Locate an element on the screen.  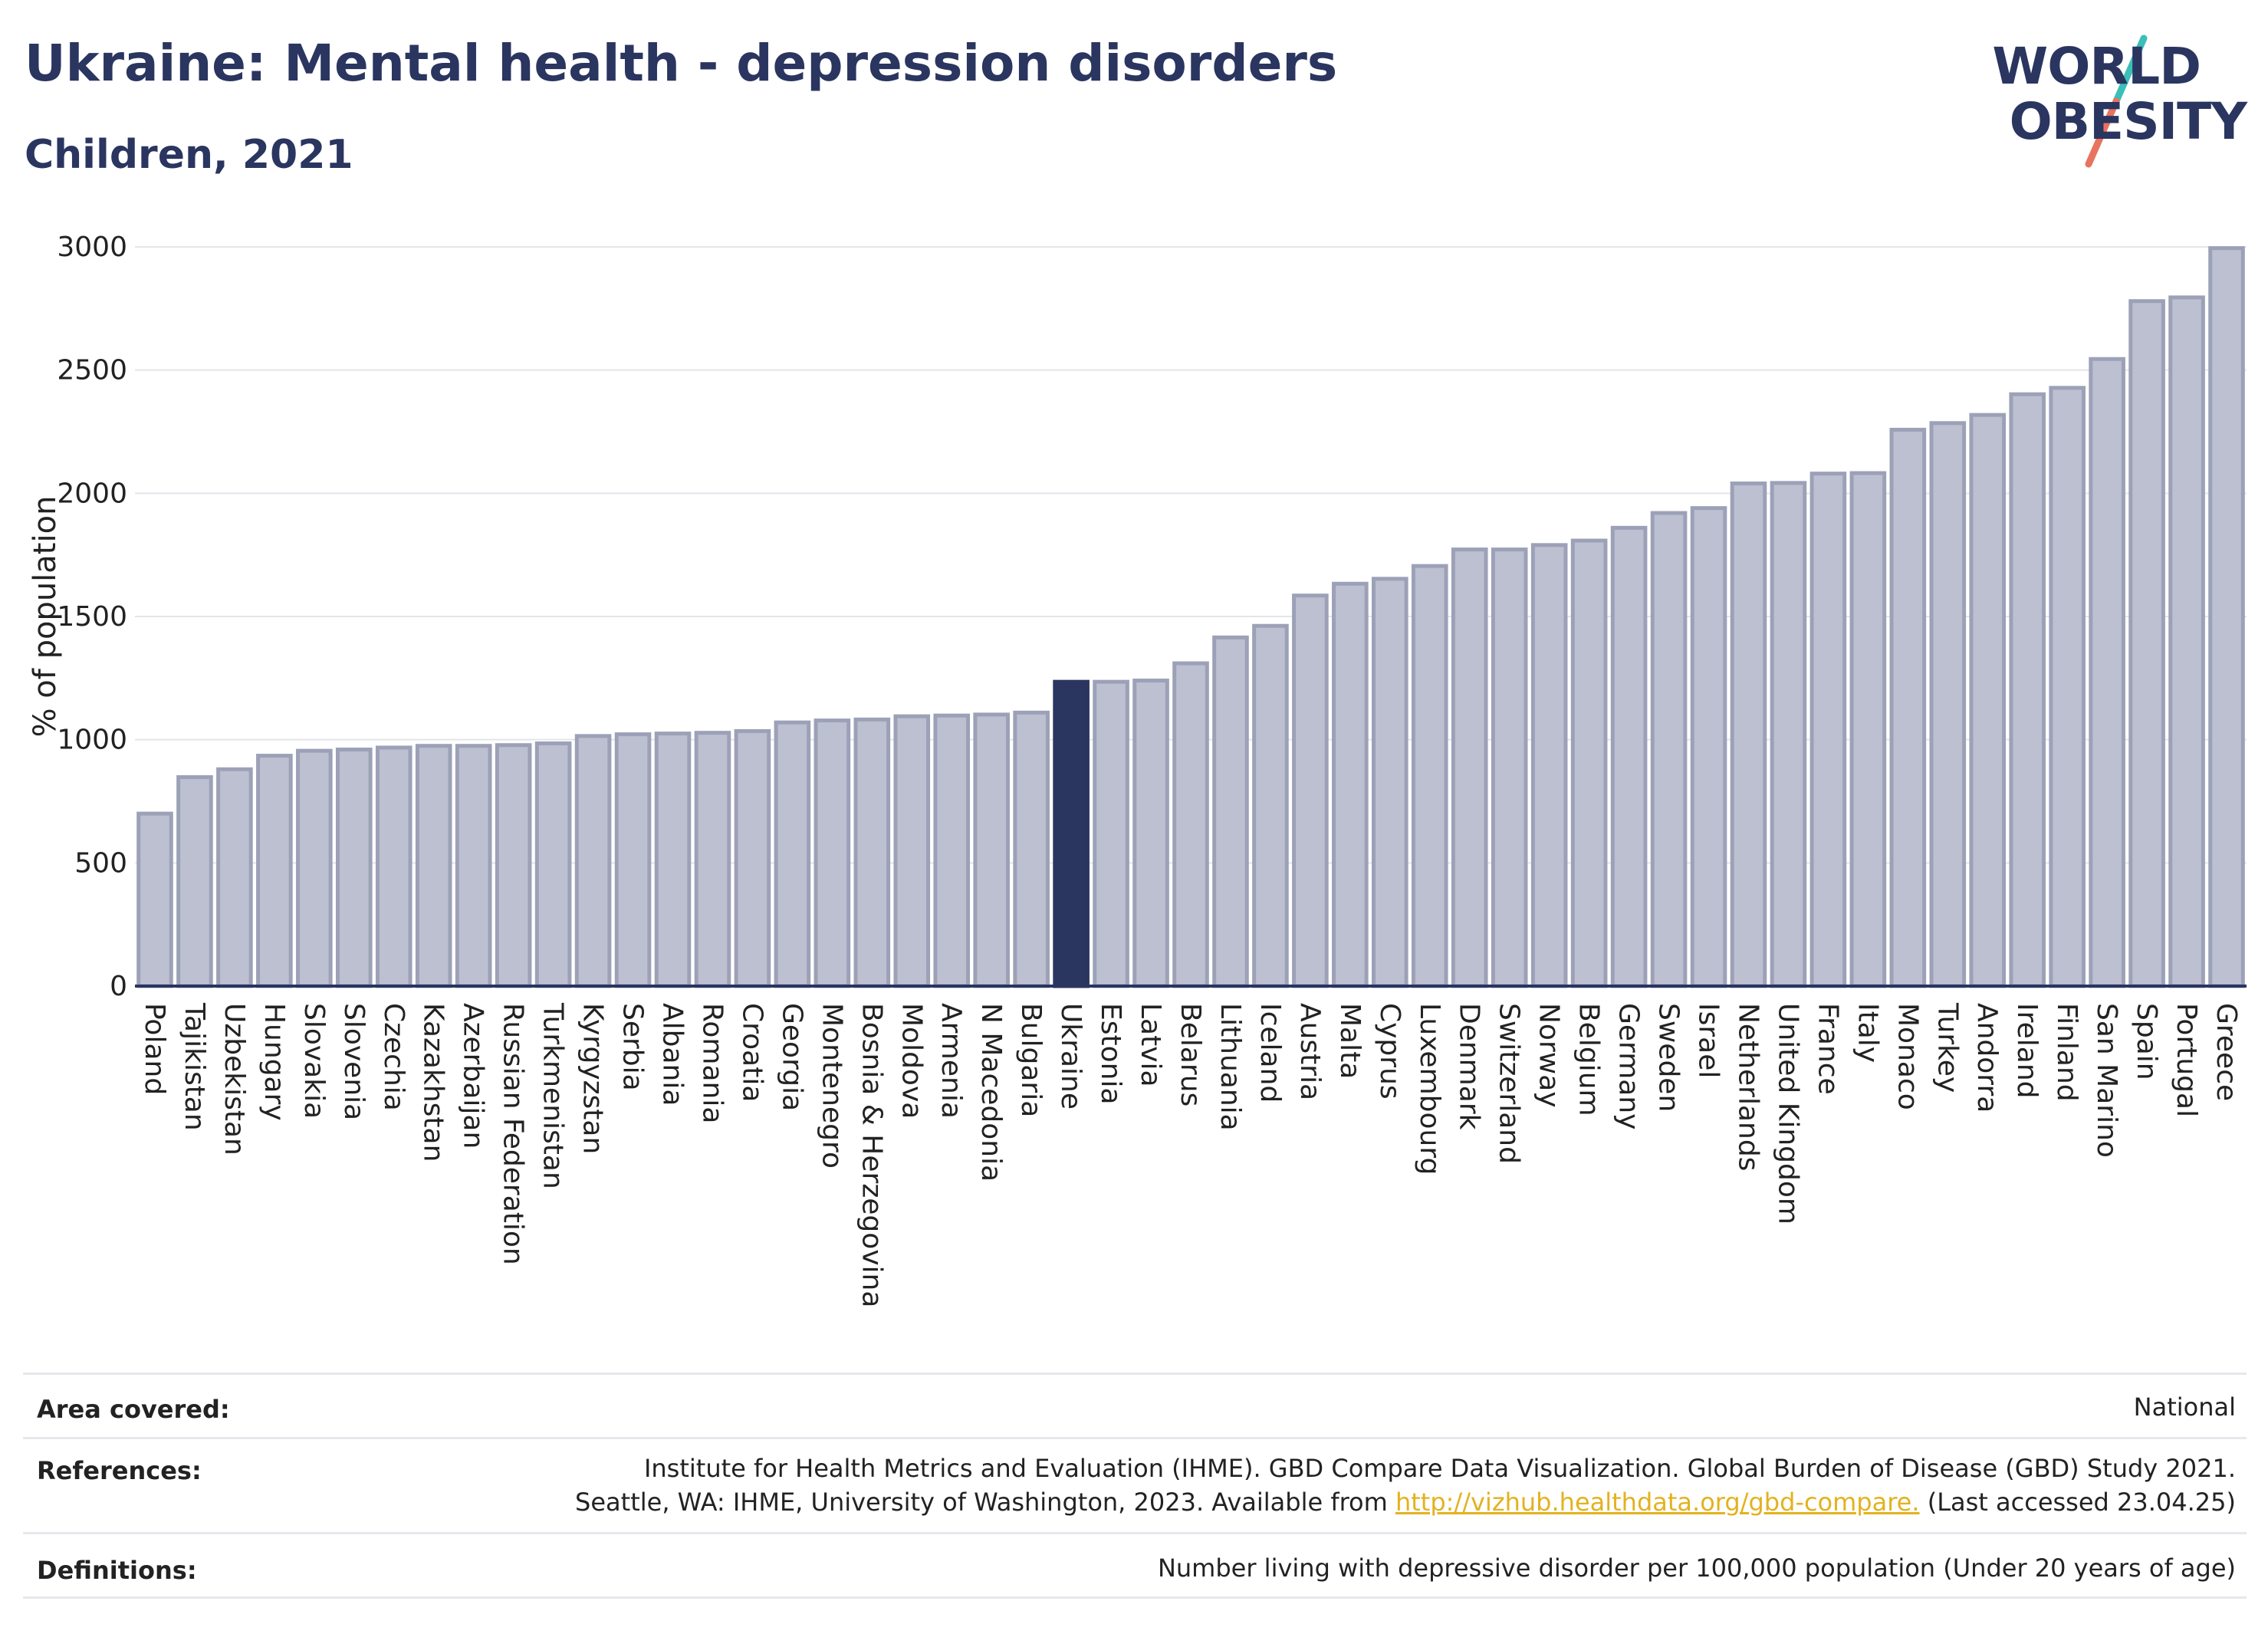
footer-row-area: Area covered: National is located at coordinates (1135, 1406).